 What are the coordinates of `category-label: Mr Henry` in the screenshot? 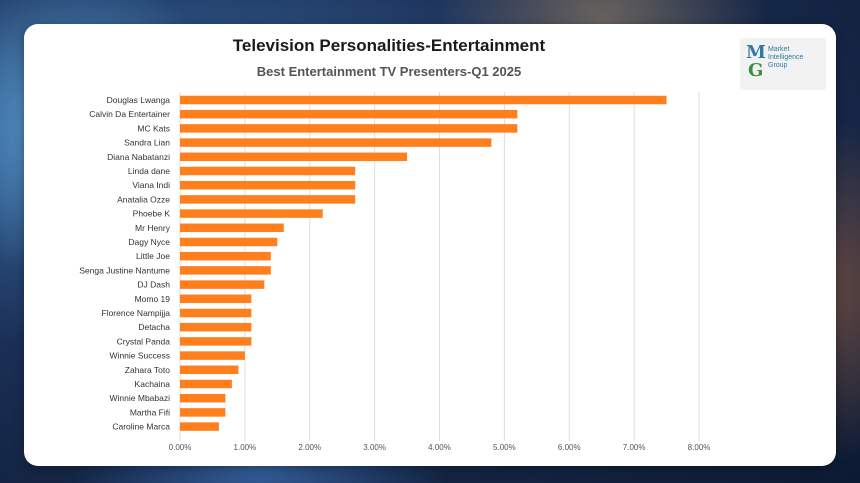 It's located at (153, 228).